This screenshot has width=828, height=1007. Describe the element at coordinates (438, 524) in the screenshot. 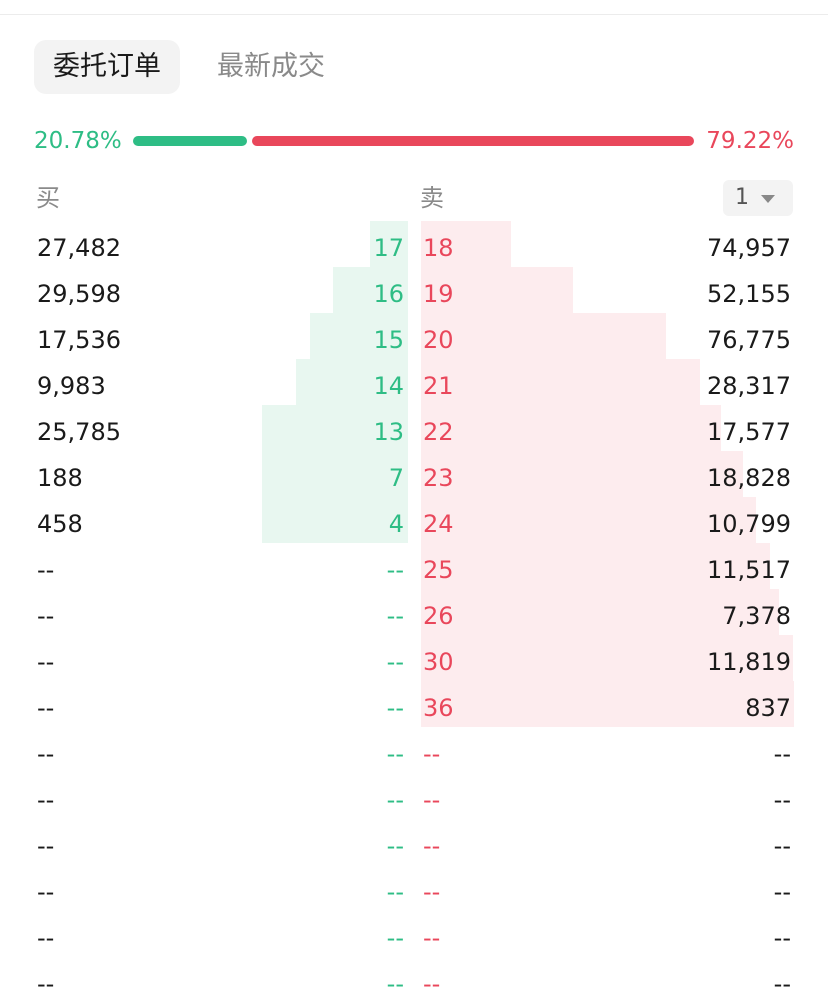

I see `sell-price: 24` at that location.